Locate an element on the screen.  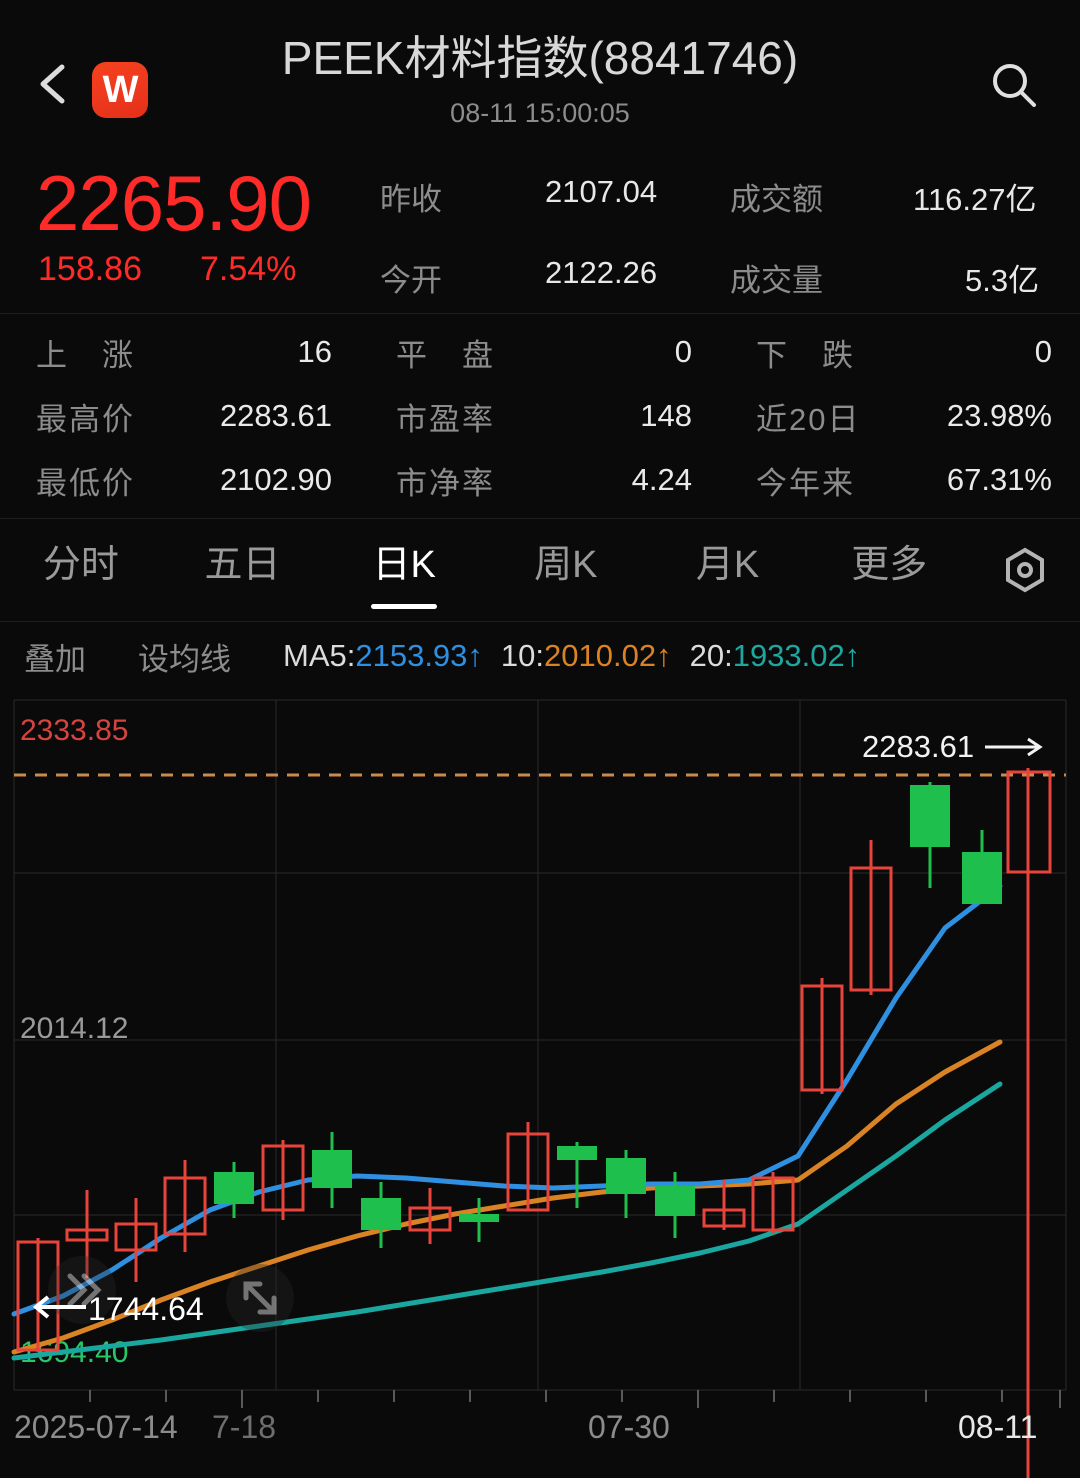
stats-row: 最低价 2102.90 市净率 4.24 今年来 67.31% is located at coordinates (540, 480).